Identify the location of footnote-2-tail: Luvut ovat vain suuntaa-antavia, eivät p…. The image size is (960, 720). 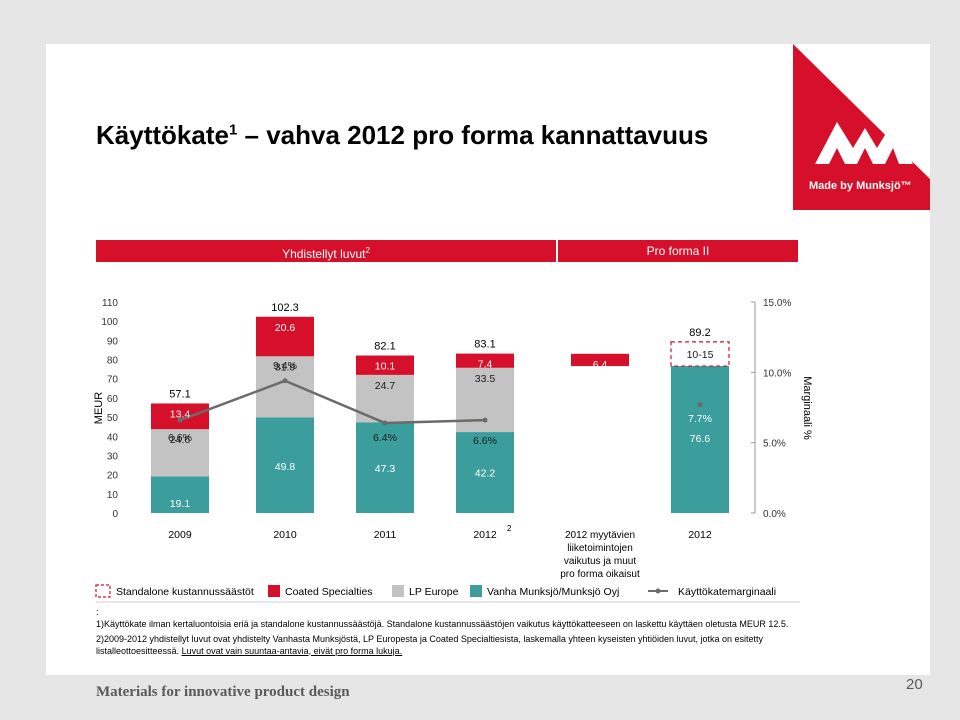
(292, 650).